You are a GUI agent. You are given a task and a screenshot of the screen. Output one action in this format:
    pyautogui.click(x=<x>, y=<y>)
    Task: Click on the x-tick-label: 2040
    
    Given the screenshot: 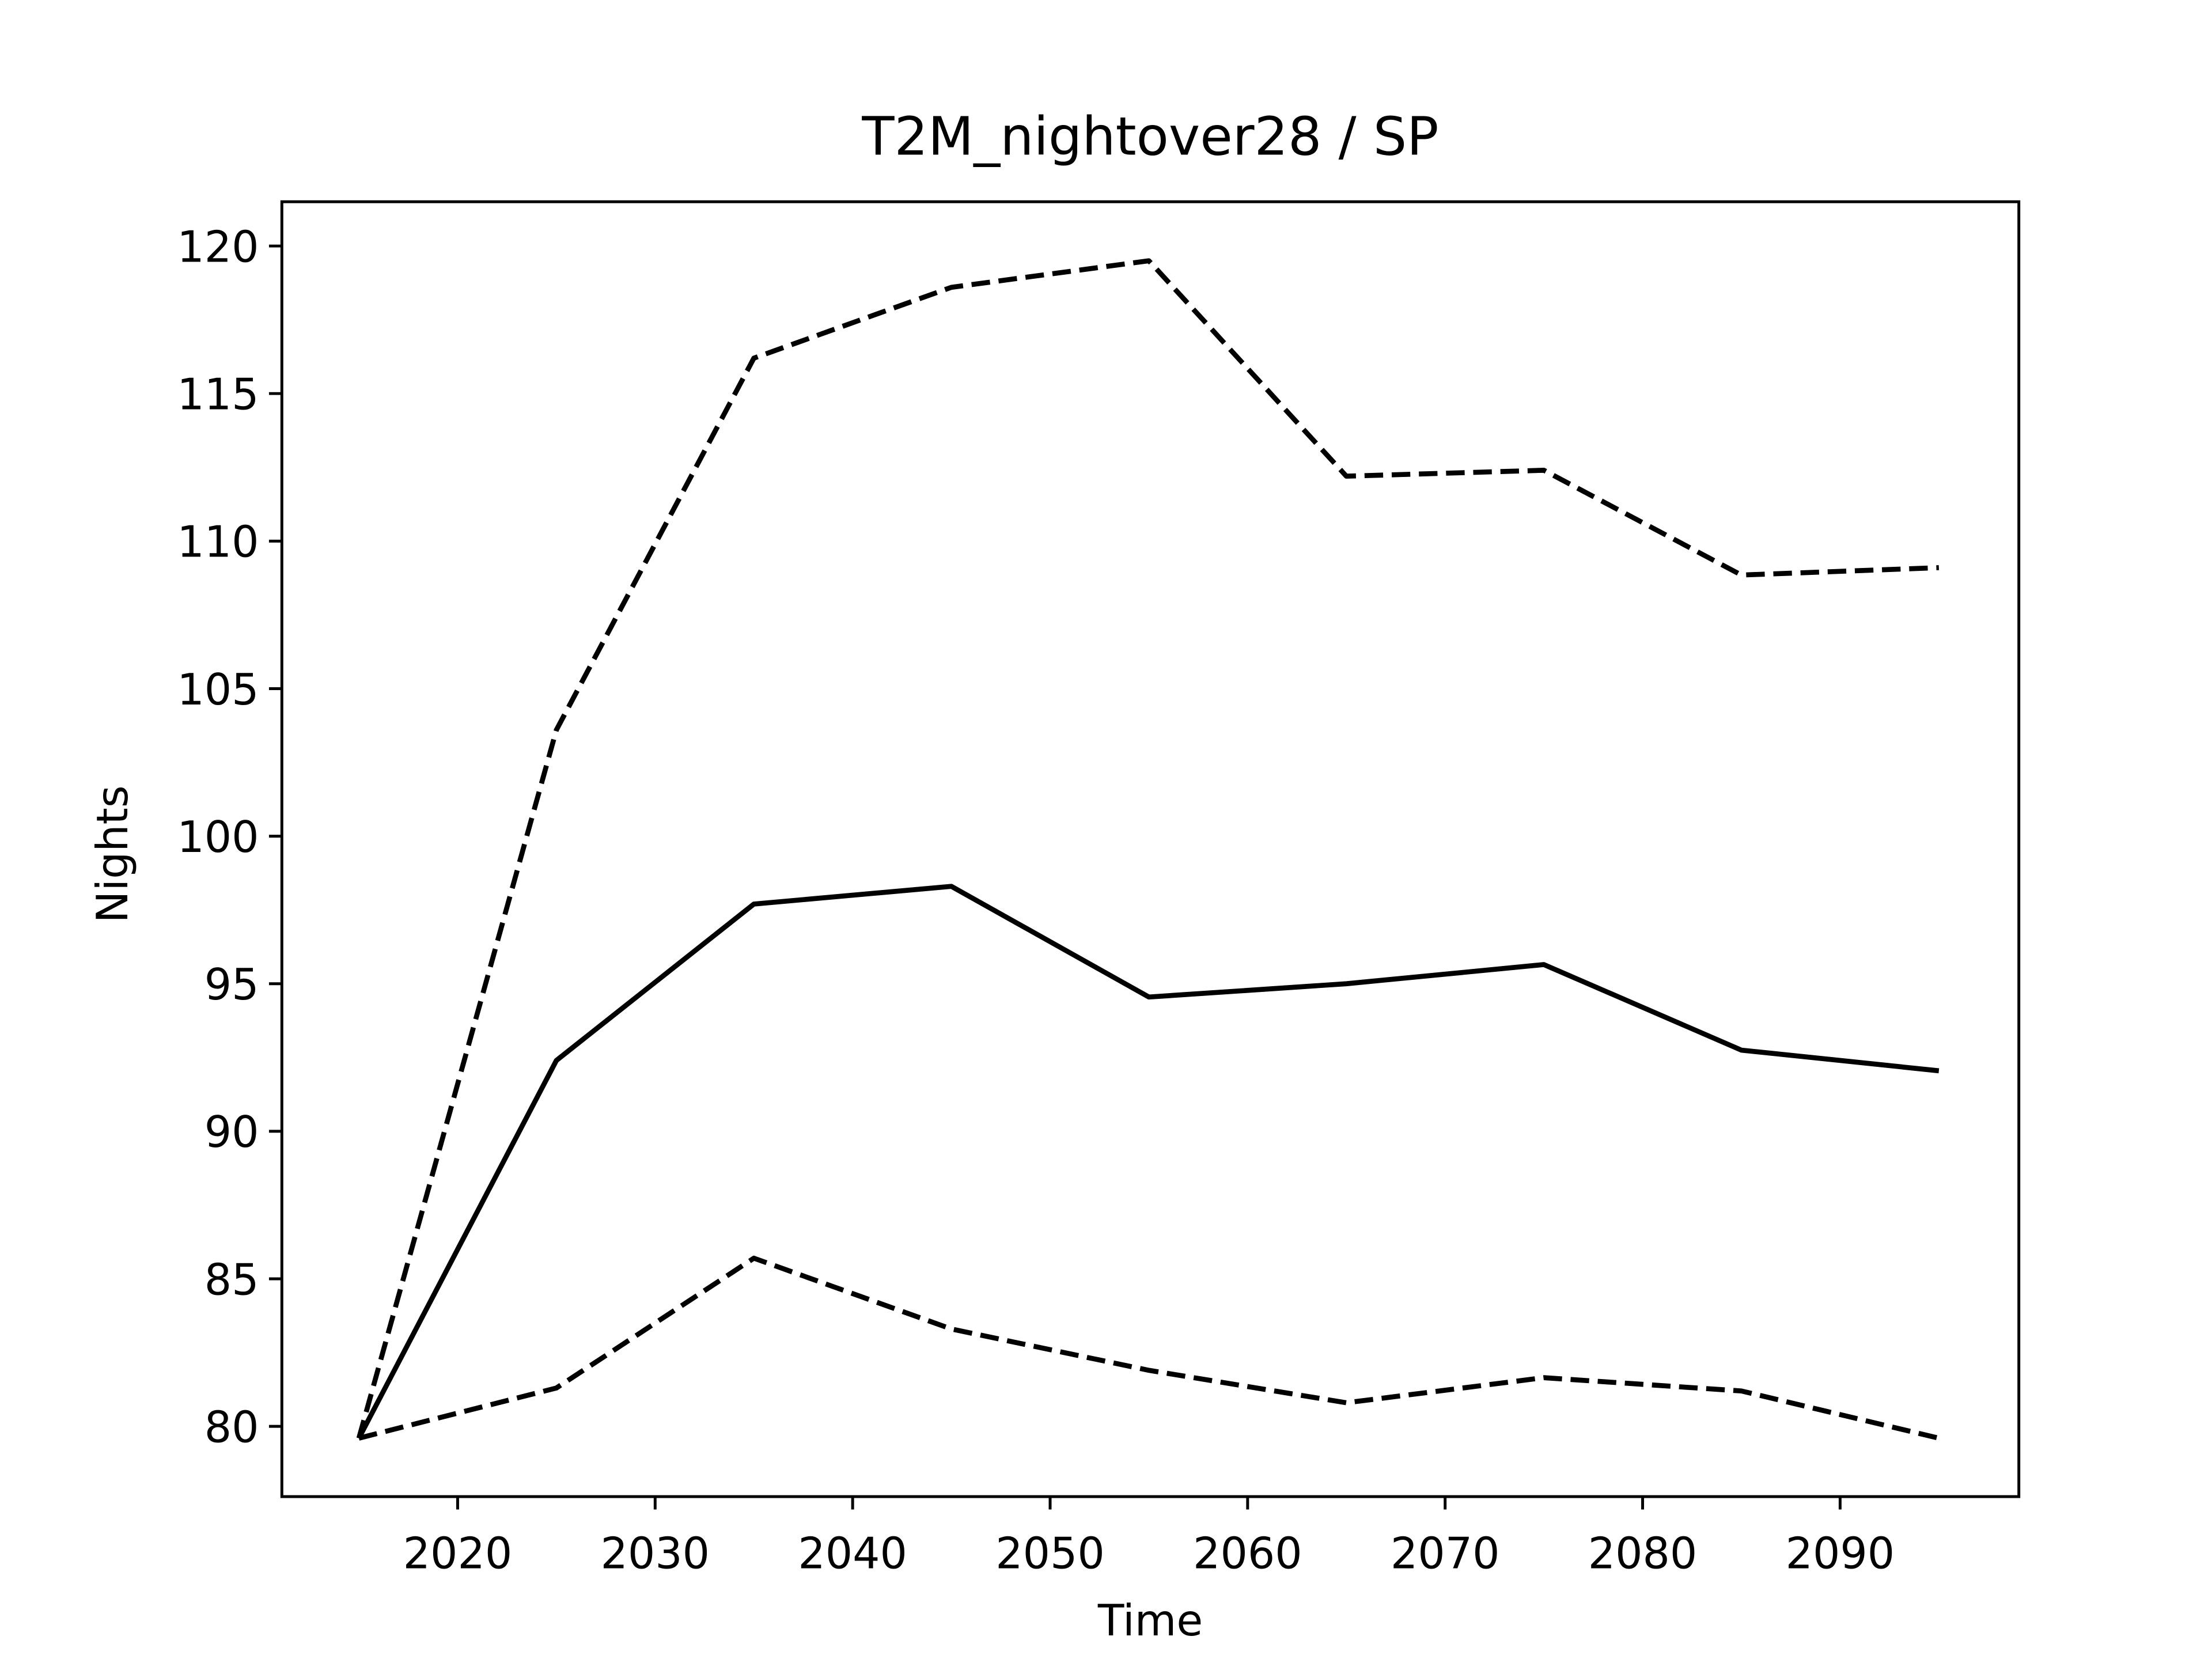 What is the action you would take?
    pyautogui.click(x=852, y=1553)
    